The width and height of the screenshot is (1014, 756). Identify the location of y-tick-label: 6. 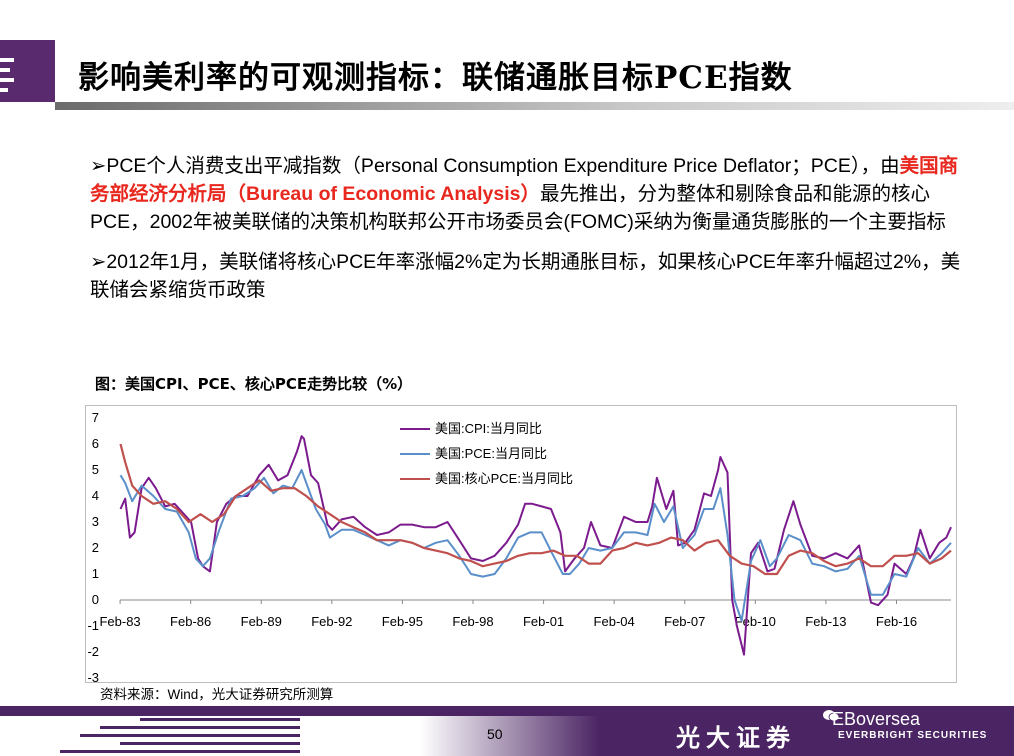
(95, 443).